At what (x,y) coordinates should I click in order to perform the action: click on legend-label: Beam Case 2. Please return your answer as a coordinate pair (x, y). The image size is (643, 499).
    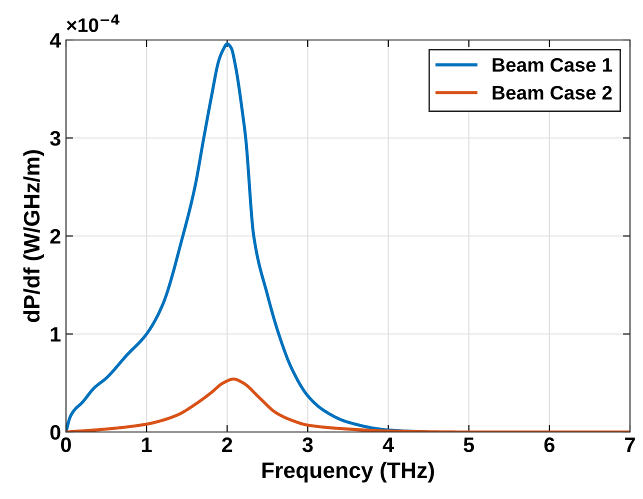
    Looking at the image, I should click on (552, 93).